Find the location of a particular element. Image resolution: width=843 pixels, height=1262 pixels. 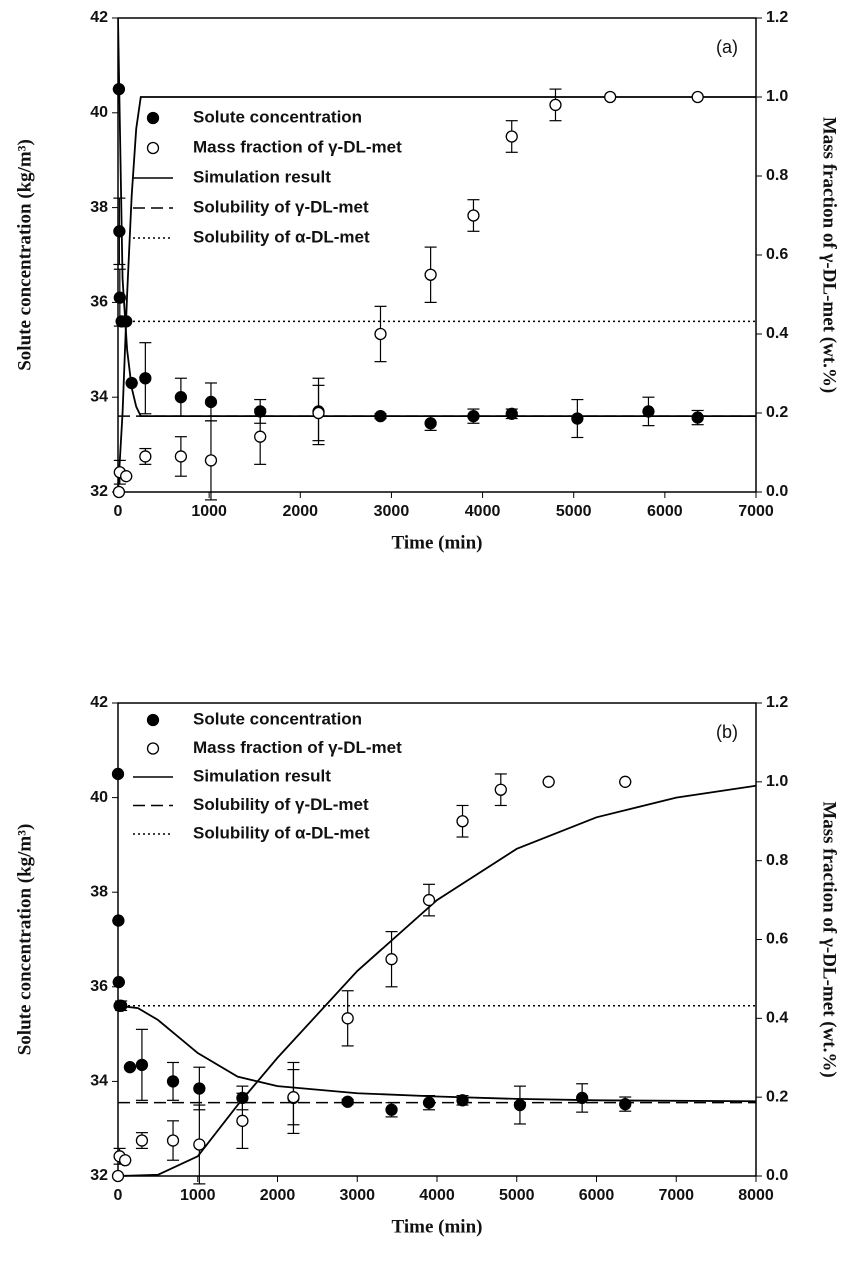

y2-tick-label: 0.4 is located at coordinates (777, 1018).